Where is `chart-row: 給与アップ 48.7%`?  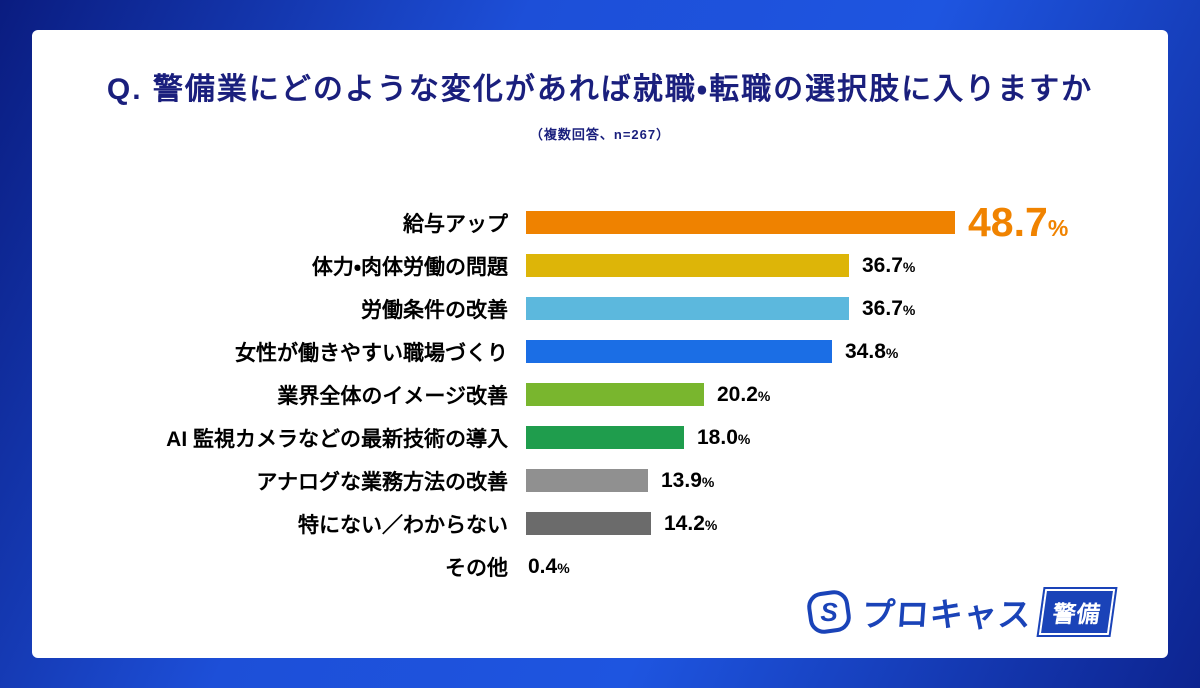 chart-row: 給与アップ 48.7% is located at coordinates (600, 222).